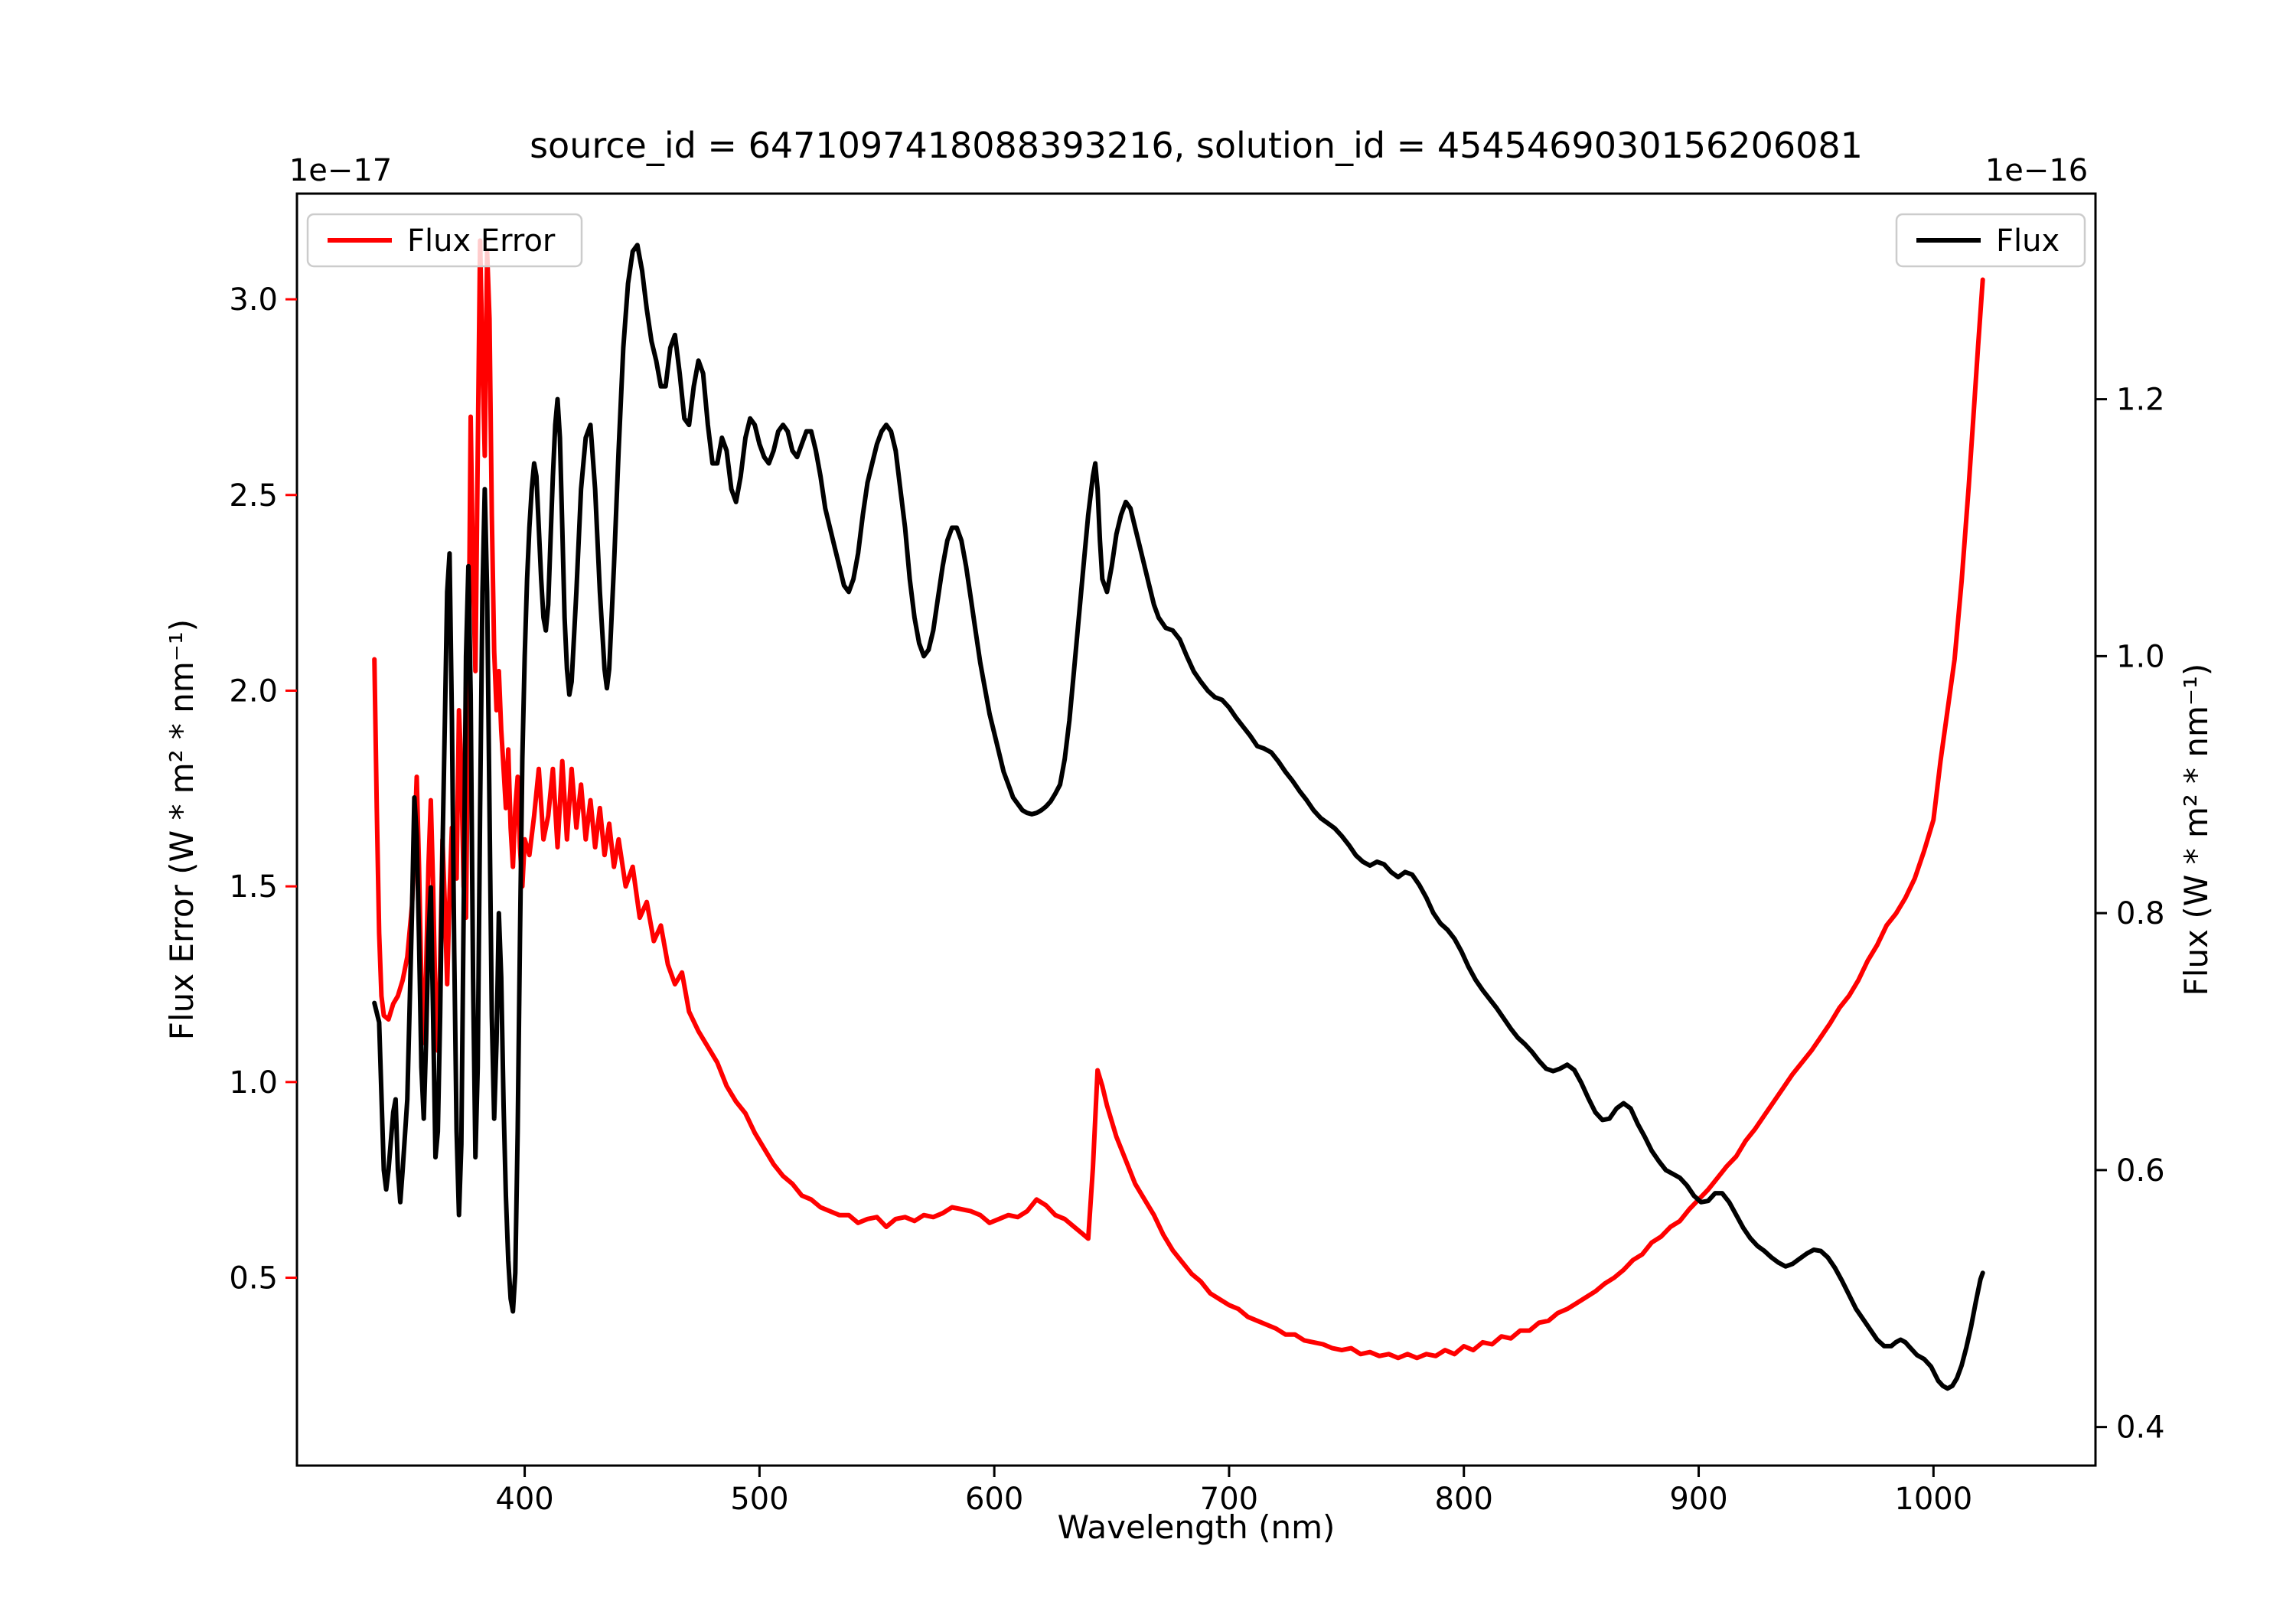 Image resolution: width=2296 pixels, height=1611 pixels. I want to click on legend-flux-error: Flux Error, so click(444, 240).